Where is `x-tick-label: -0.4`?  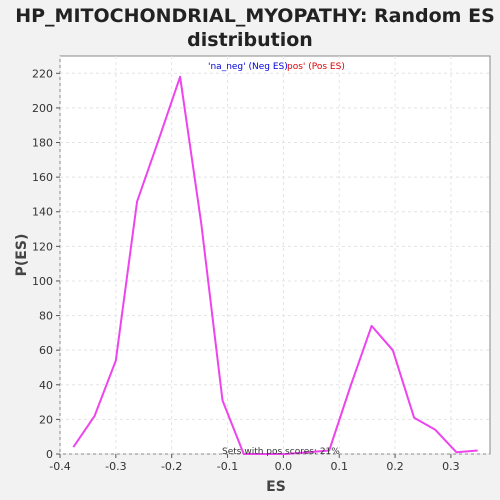 x-tick-label: -0.4 is located at coordinates (59, 466).